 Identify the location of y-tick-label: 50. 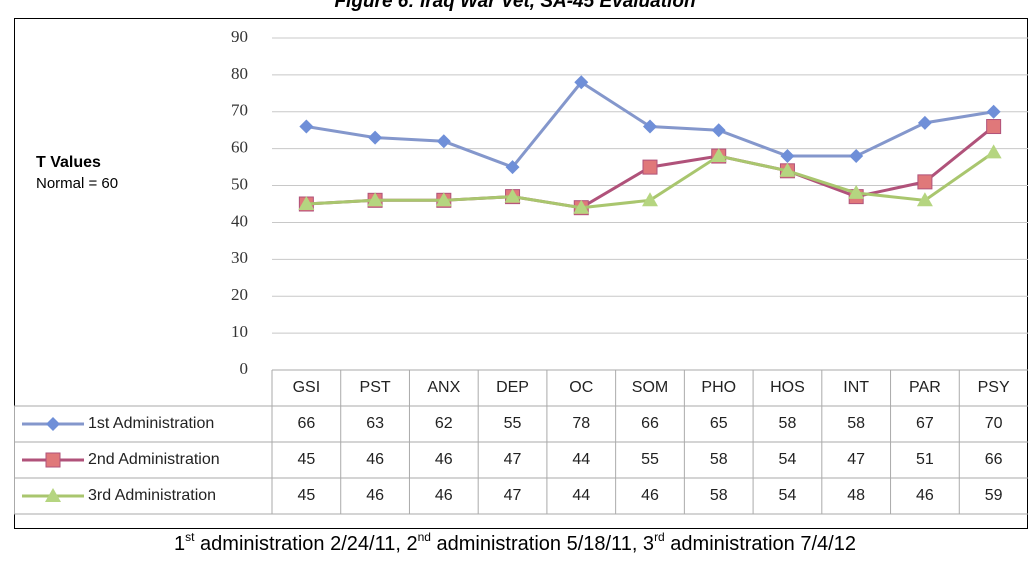
(239, 183).